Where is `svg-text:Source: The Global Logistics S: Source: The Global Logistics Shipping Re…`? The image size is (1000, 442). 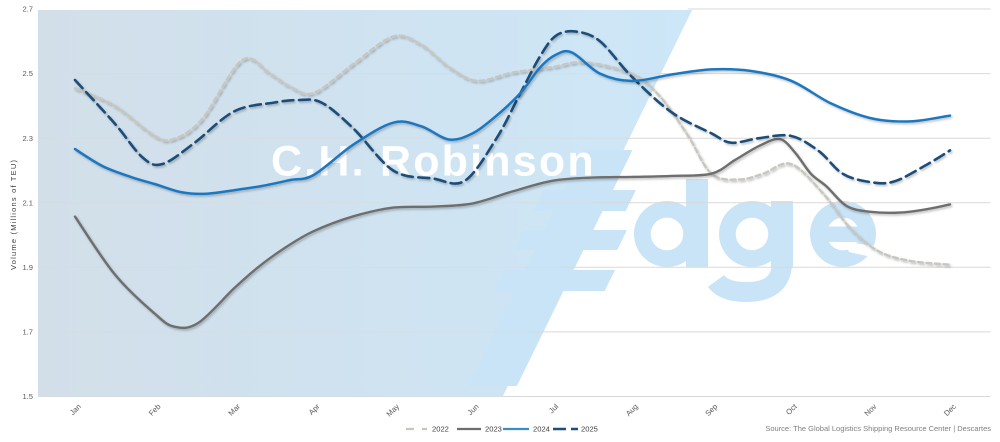
svg-text:Source: The Global Logistics S: Source: The Global Logistics Shipping Re… is located at coordinates (878, 428).